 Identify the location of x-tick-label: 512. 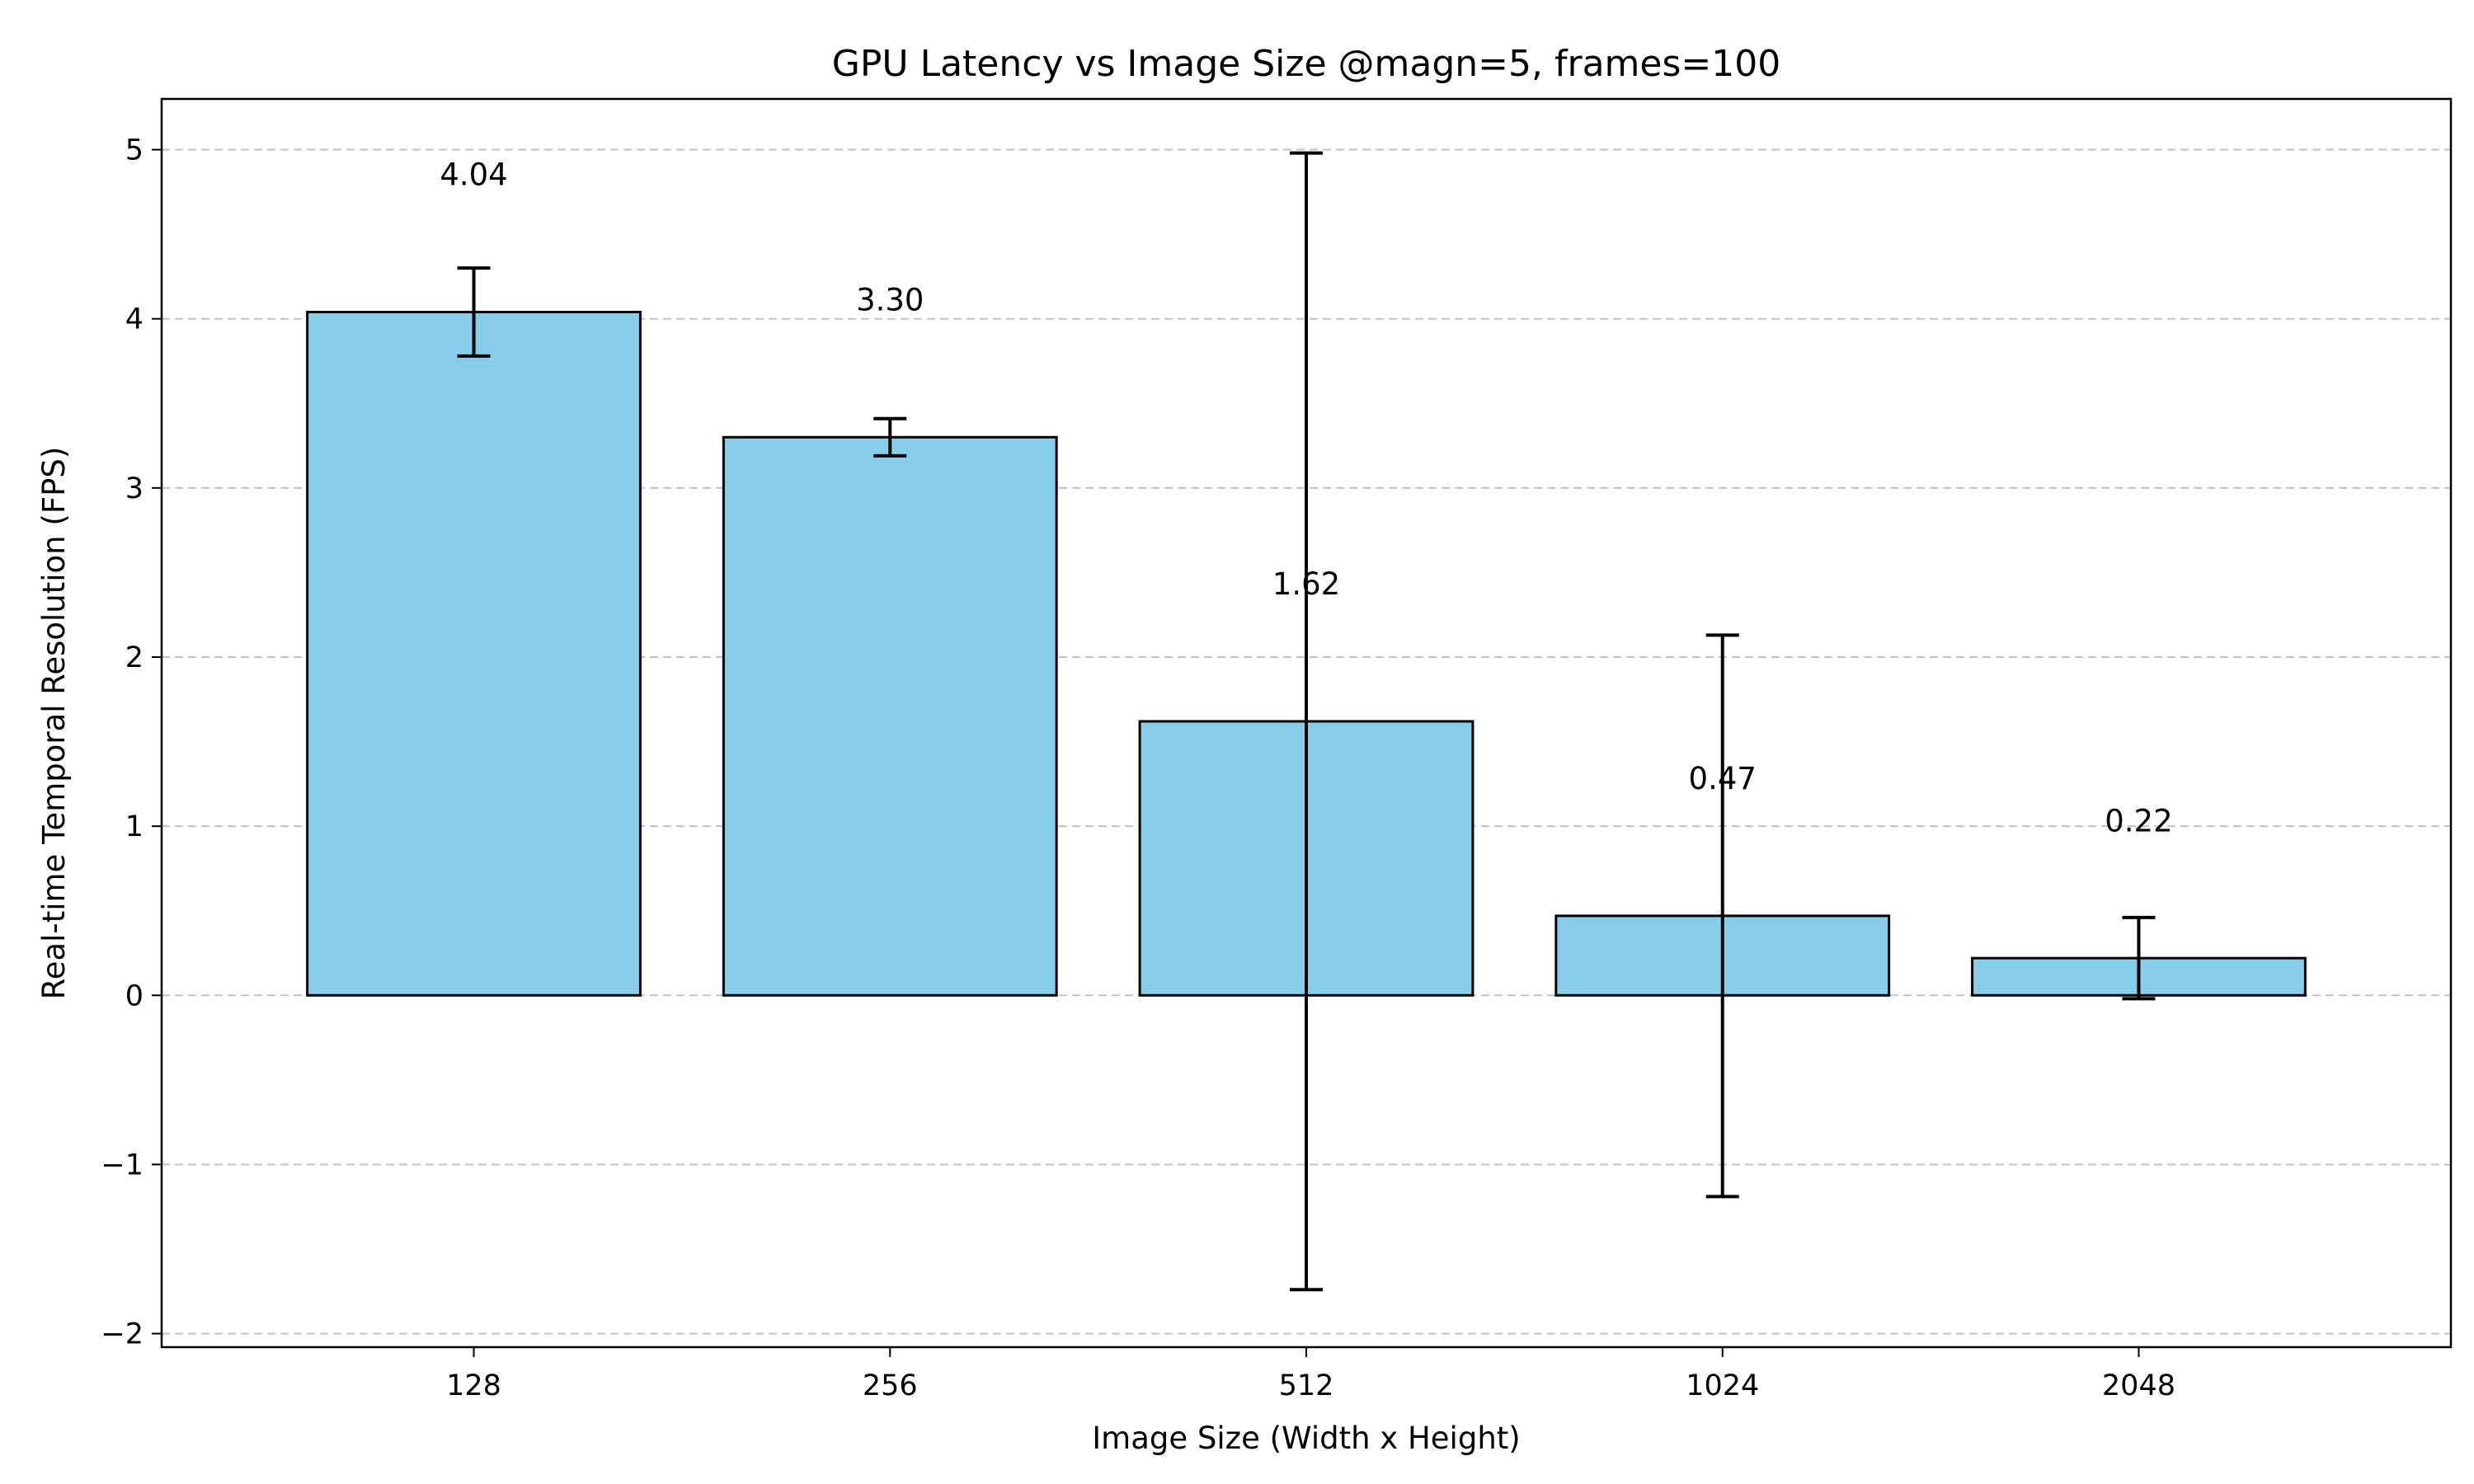
(1306, 1385).